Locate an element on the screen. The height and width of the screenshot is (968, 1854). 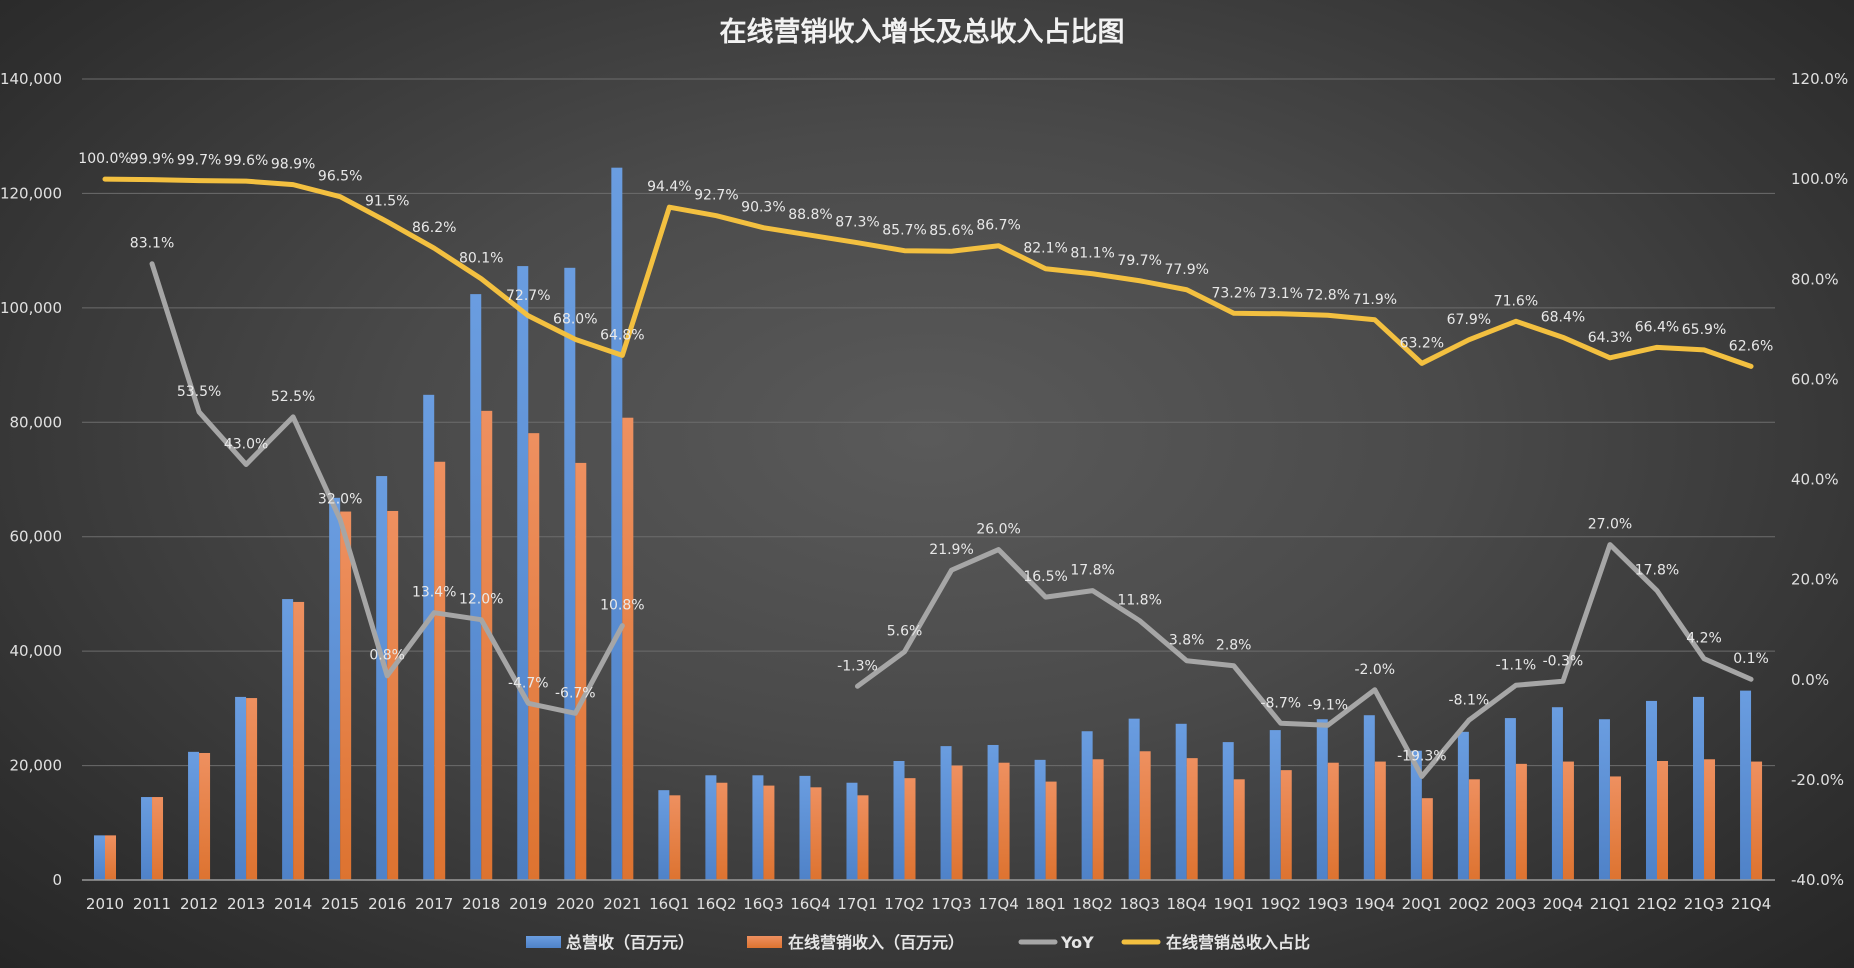
yoy-line is located at coordinates (1304, 660).